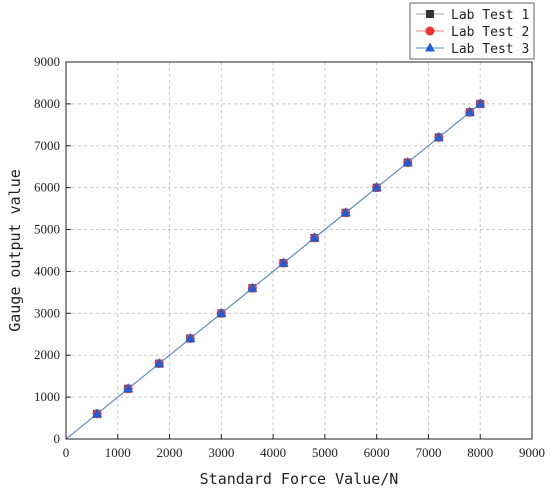 The height and width of the screenshot is (494, 550). Describe the element at coordinates (47, 187) in the screenshot. I see `y-tick-label: 6000` at that location.